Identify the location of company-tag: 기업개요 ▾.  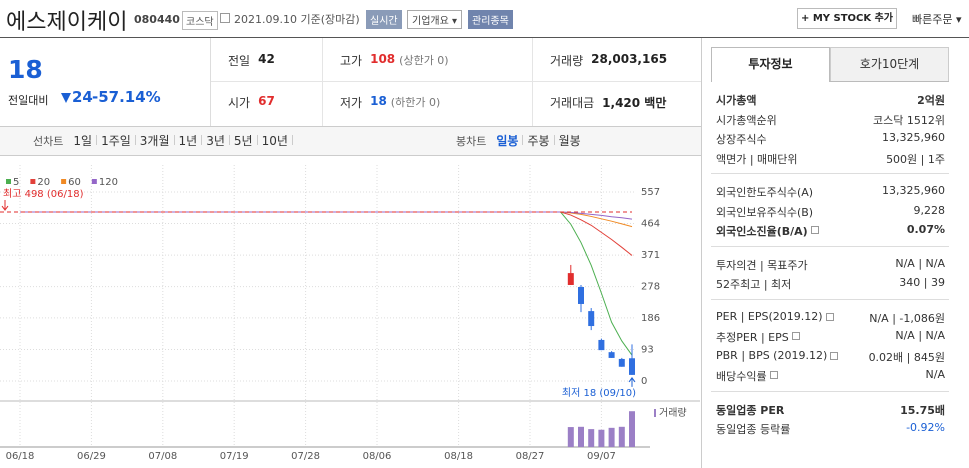
(435, 19).